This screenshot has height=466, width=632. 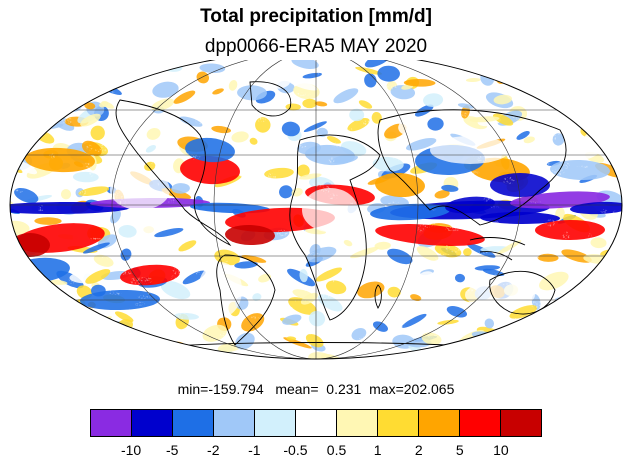 I want to click on mean-label: mean=, so click(x=297, y=389).